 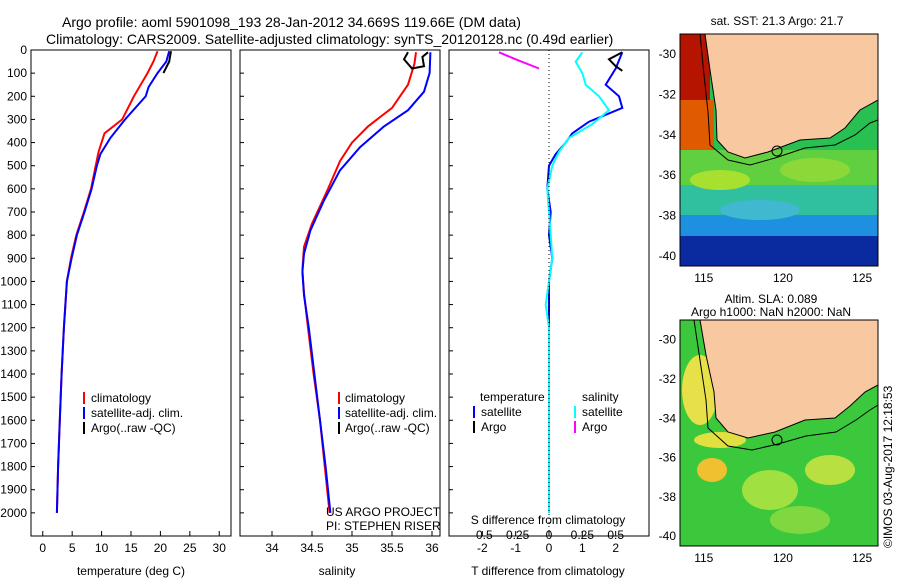 I want to click on difference-xtick-label: 1, so click(x=582, y=548).